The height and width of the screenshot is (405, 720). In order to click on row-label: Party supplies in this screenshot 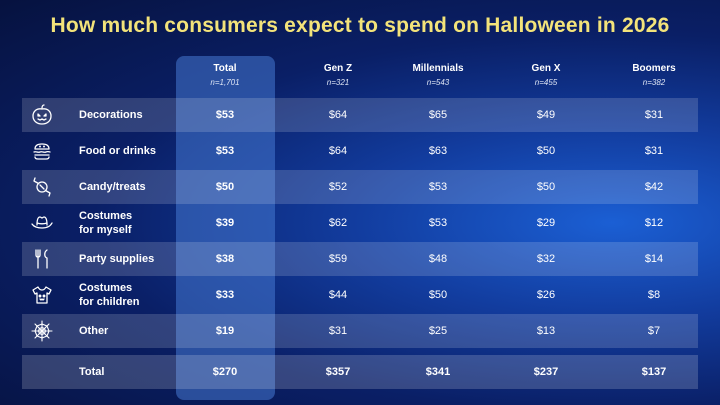, I will do `click(117, 259)`.